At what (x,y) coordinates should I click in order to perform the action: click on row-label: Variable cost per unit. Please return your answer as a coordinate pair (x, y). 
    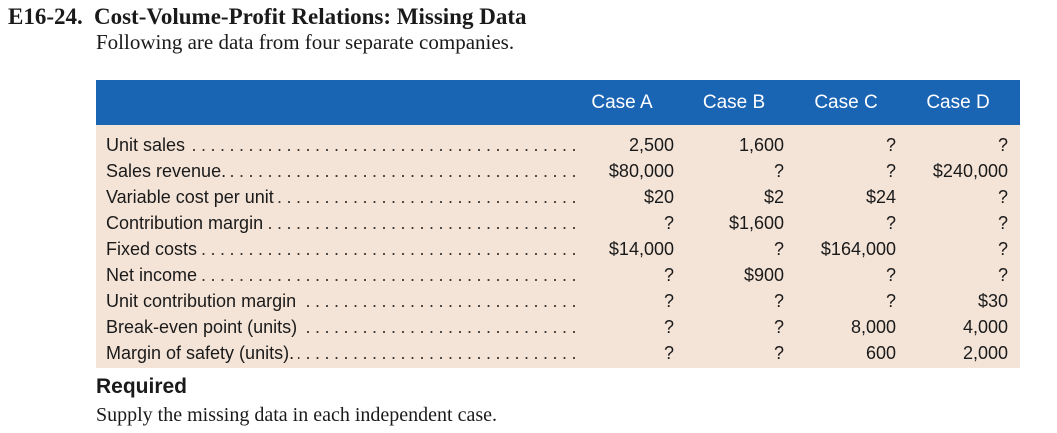
    Looking at the image, I should click on (192, 197).